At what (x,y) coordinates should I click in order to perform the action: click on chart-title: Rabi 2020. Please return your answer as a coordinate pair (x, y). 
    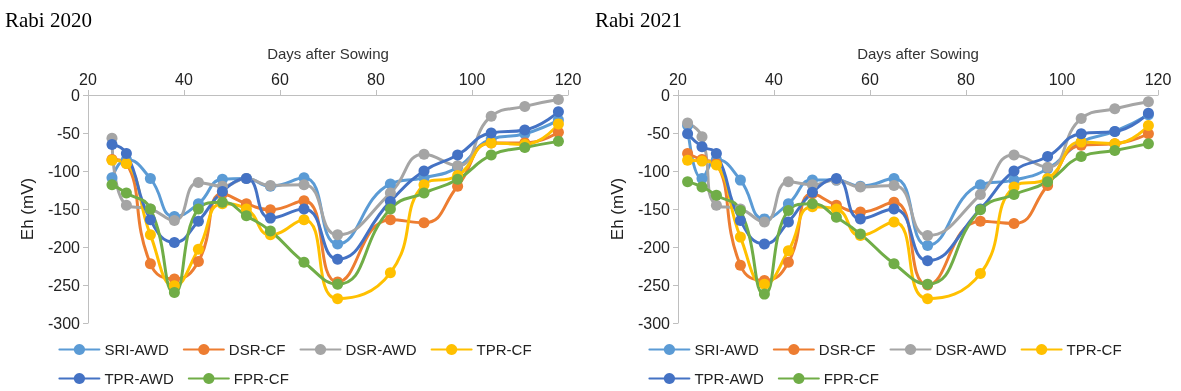
    Looking at the image, I should click on (48, 19).